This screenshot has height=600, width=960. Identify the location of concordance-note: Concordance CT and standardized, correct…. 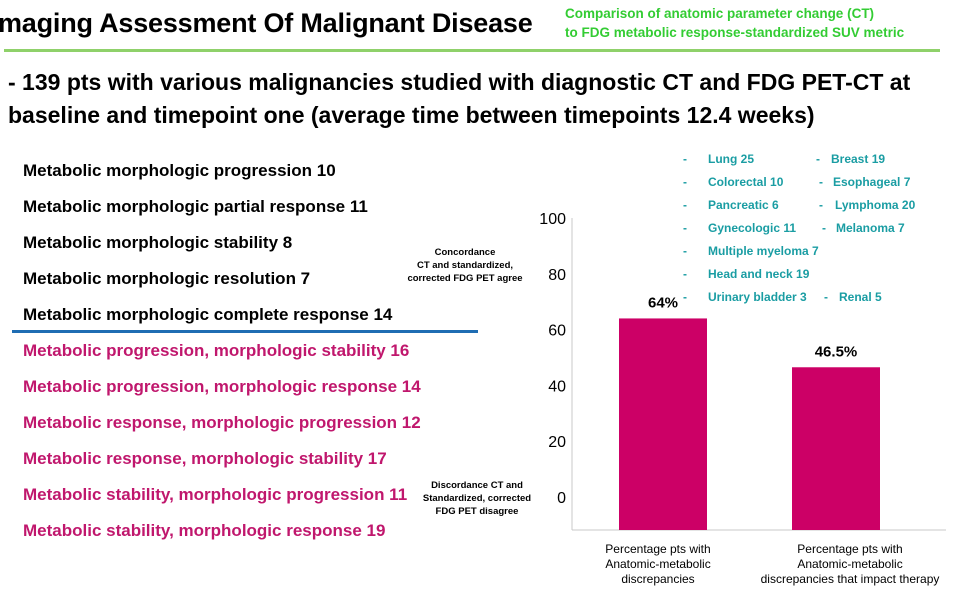
(465, 265).